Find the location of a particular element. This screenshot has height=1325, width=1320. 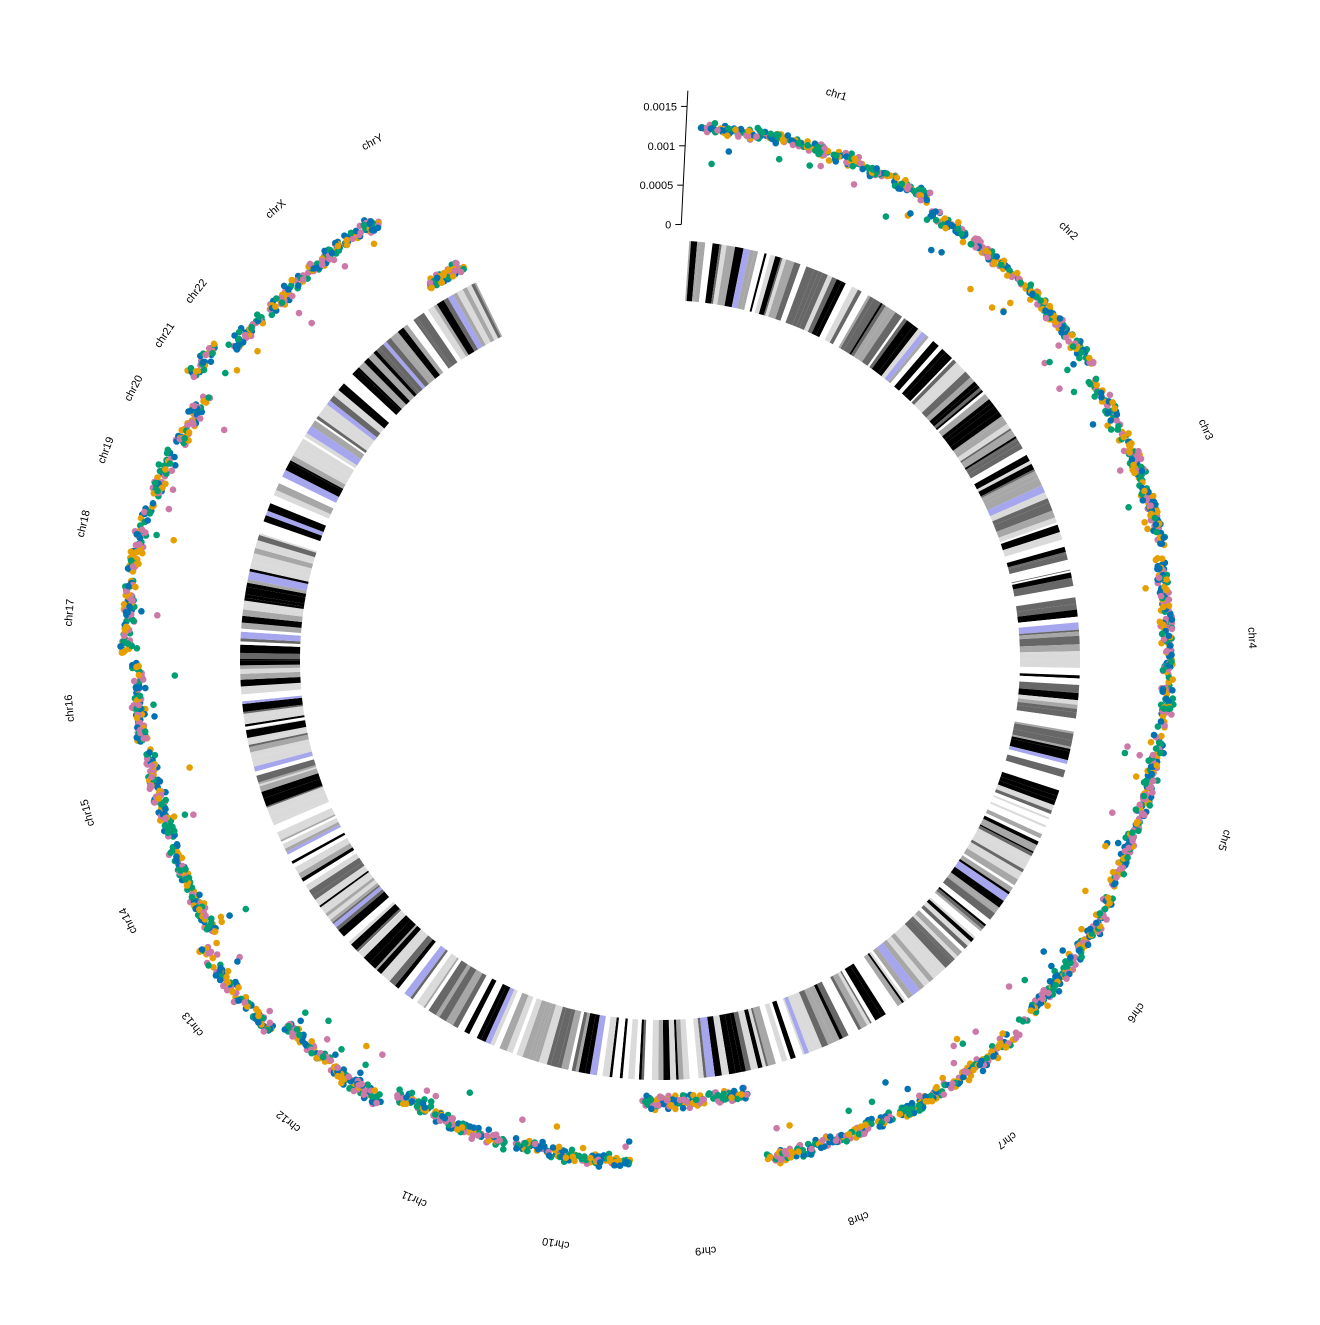

y-axis-tick-label: 0.001 is located at coordinates (662, 147).